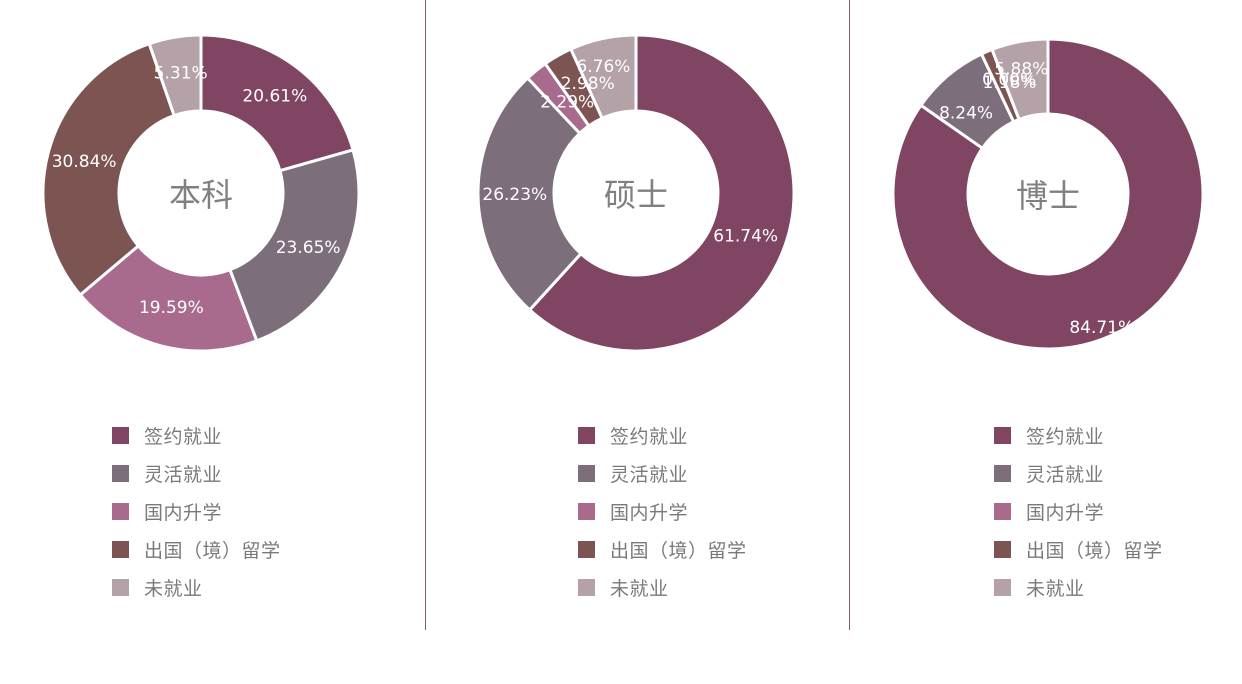 This screenshot has width=1242, height=684. Describe the element at coordinates (181, 73) in the screenshot. I see `slice-data-label: 5.31%` at that location.